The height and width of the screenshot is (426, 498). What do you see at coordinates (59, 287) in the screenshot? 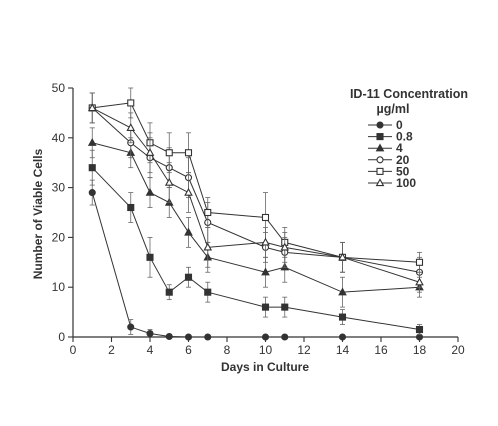
I see `y-tick-label: 10` at bounding box center [59, 287].